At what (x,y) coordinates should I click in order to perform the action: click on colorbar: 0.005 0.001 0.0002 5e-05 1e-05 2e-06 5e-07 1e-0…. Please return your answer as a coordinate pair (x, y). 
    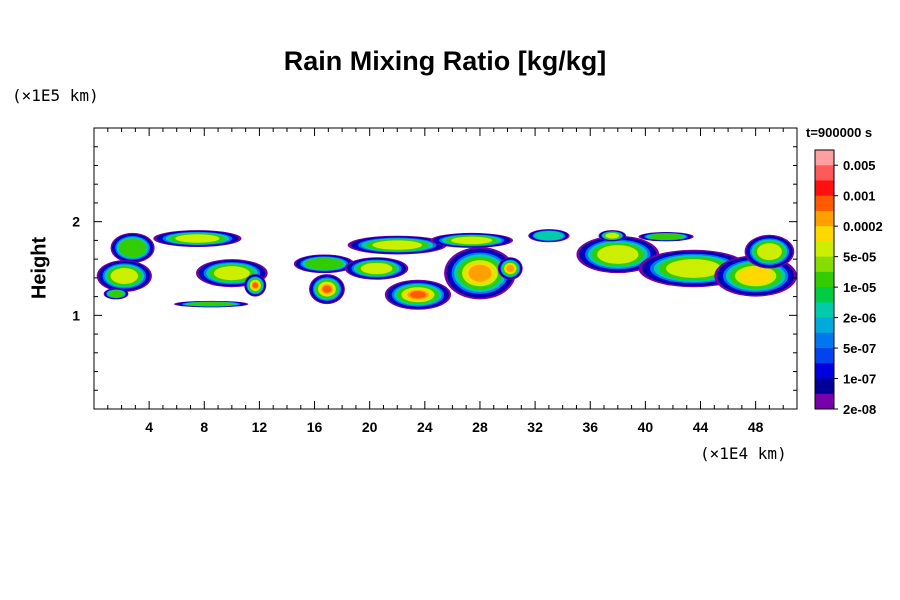
    Looking at the image, I should click on (848, 283).